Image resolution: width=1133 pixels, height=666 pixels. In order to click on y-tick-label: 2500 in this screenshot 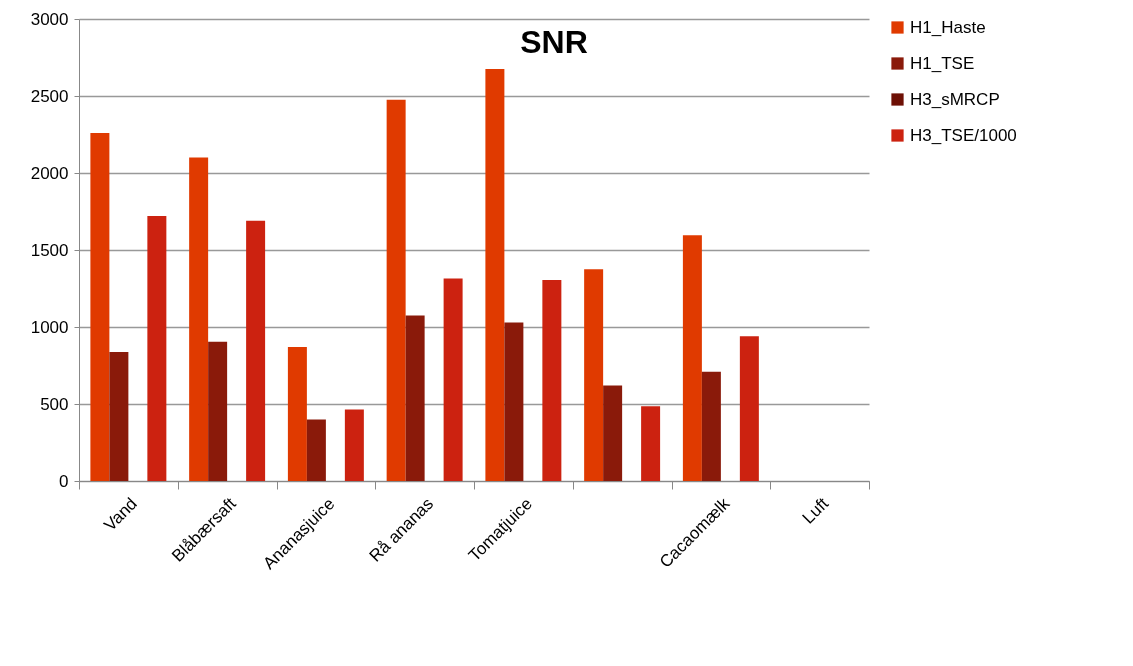, I will do `click(49, 96)`.